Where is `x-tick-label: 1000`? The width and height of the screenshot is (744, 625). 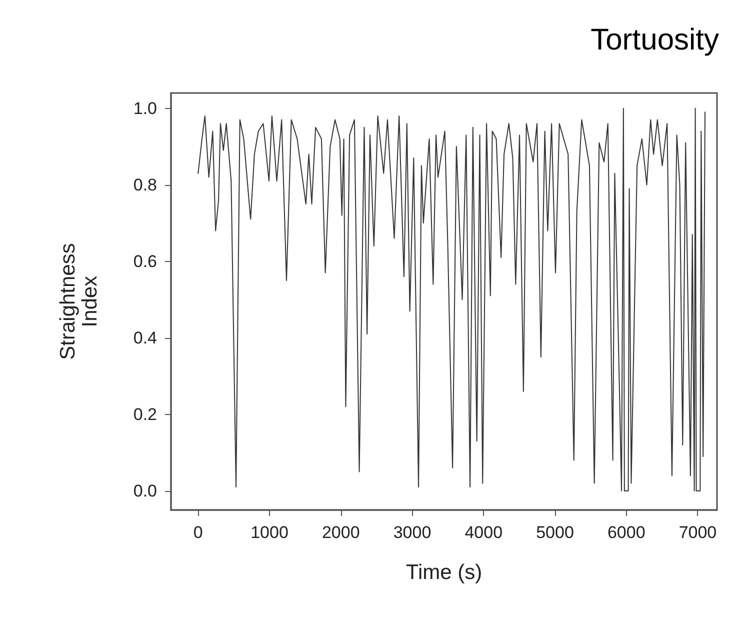 x-tick-label: 1000 is located at coordinates (269, 532).